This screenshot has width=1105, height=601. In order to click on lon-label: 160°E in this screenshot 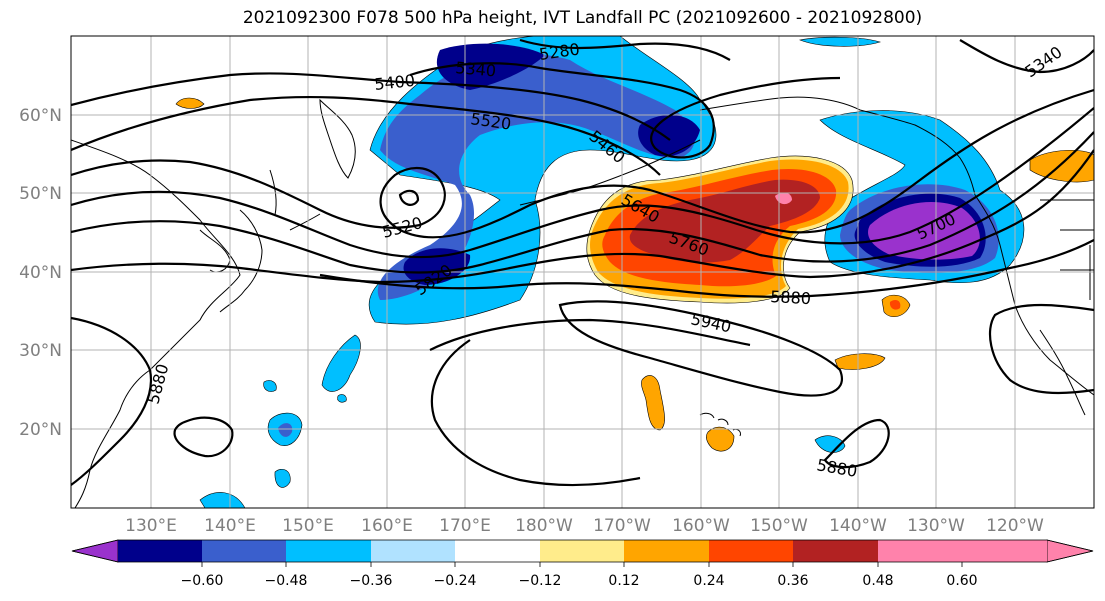, I will do `click(387, 526)`.